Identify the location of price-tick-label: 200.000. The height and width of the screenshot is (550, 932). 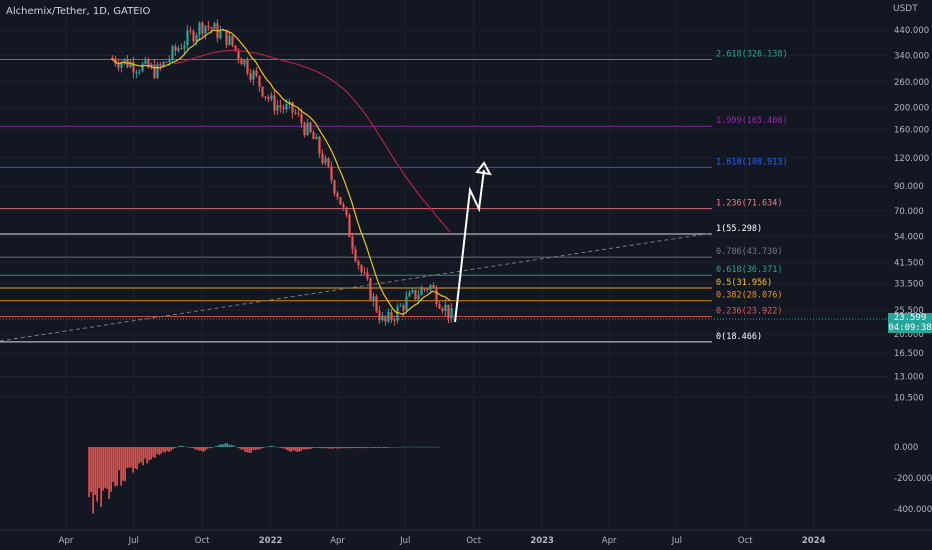
(911, 109).